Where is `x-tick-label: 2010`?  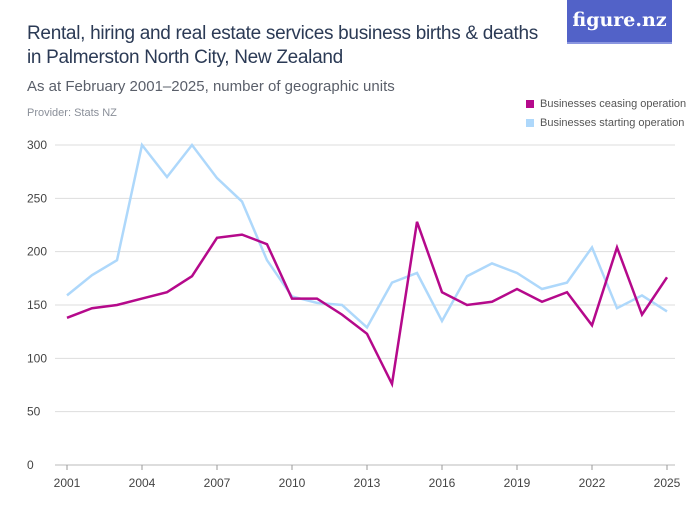
x-tick-label: 2010 is located at coordinates (292, 483).